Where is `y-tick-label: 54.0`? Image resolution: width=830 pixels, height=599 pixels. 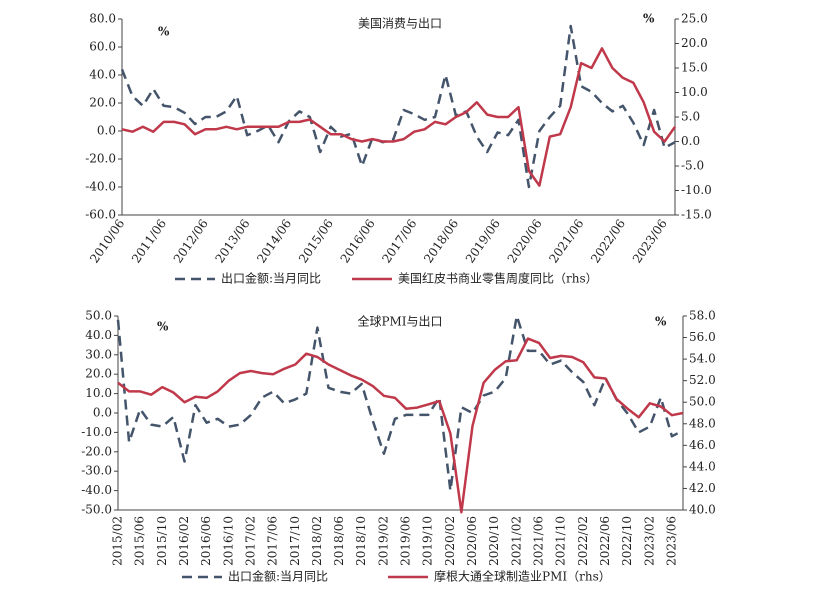 y-tick-label: 54.0 is located at coordinates (702, 359).